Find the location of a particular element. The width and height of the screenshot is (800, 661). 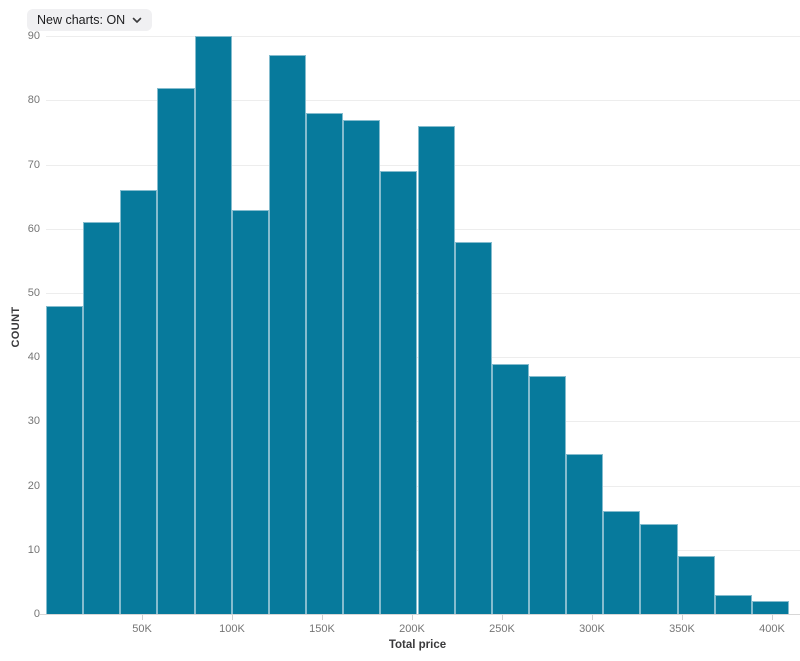

x-axis-line is located at coordinates (420, 614).